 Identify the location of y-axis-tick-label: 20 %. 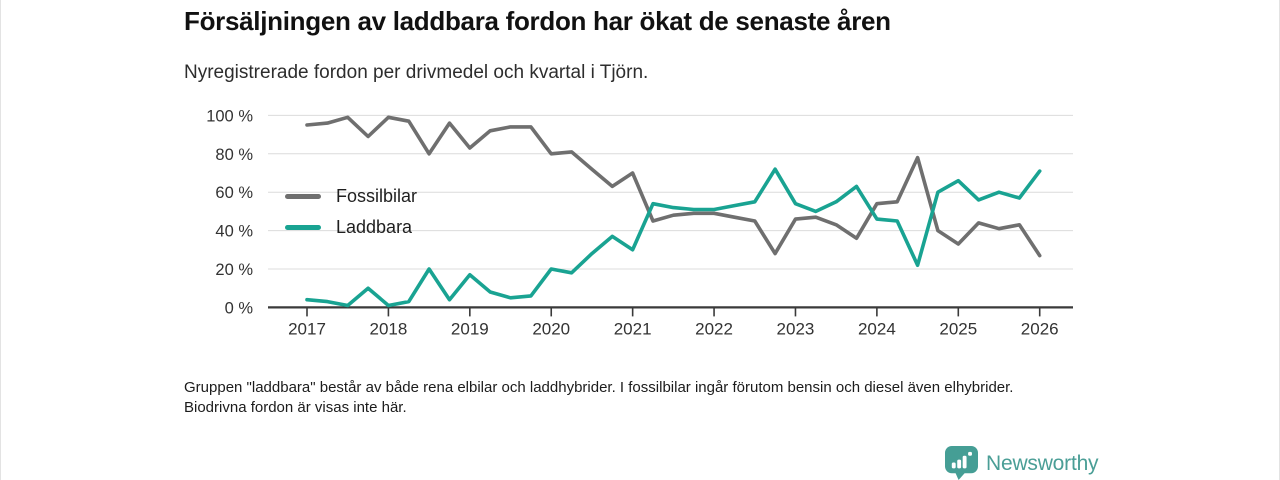
(234, 270).